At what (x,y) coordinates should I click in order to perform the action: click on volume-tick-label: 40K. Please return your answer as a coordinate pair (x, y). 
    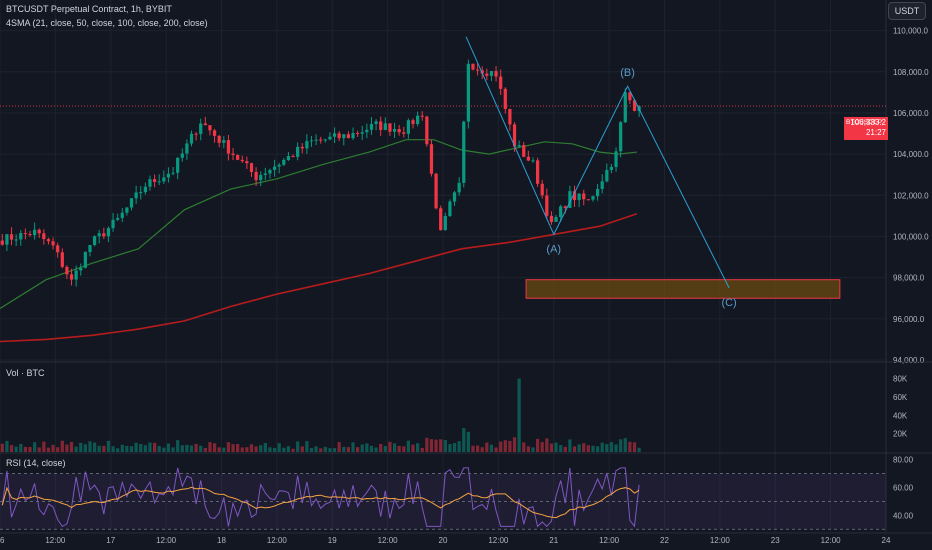
    Looking at the image, I should click on (900, 415).